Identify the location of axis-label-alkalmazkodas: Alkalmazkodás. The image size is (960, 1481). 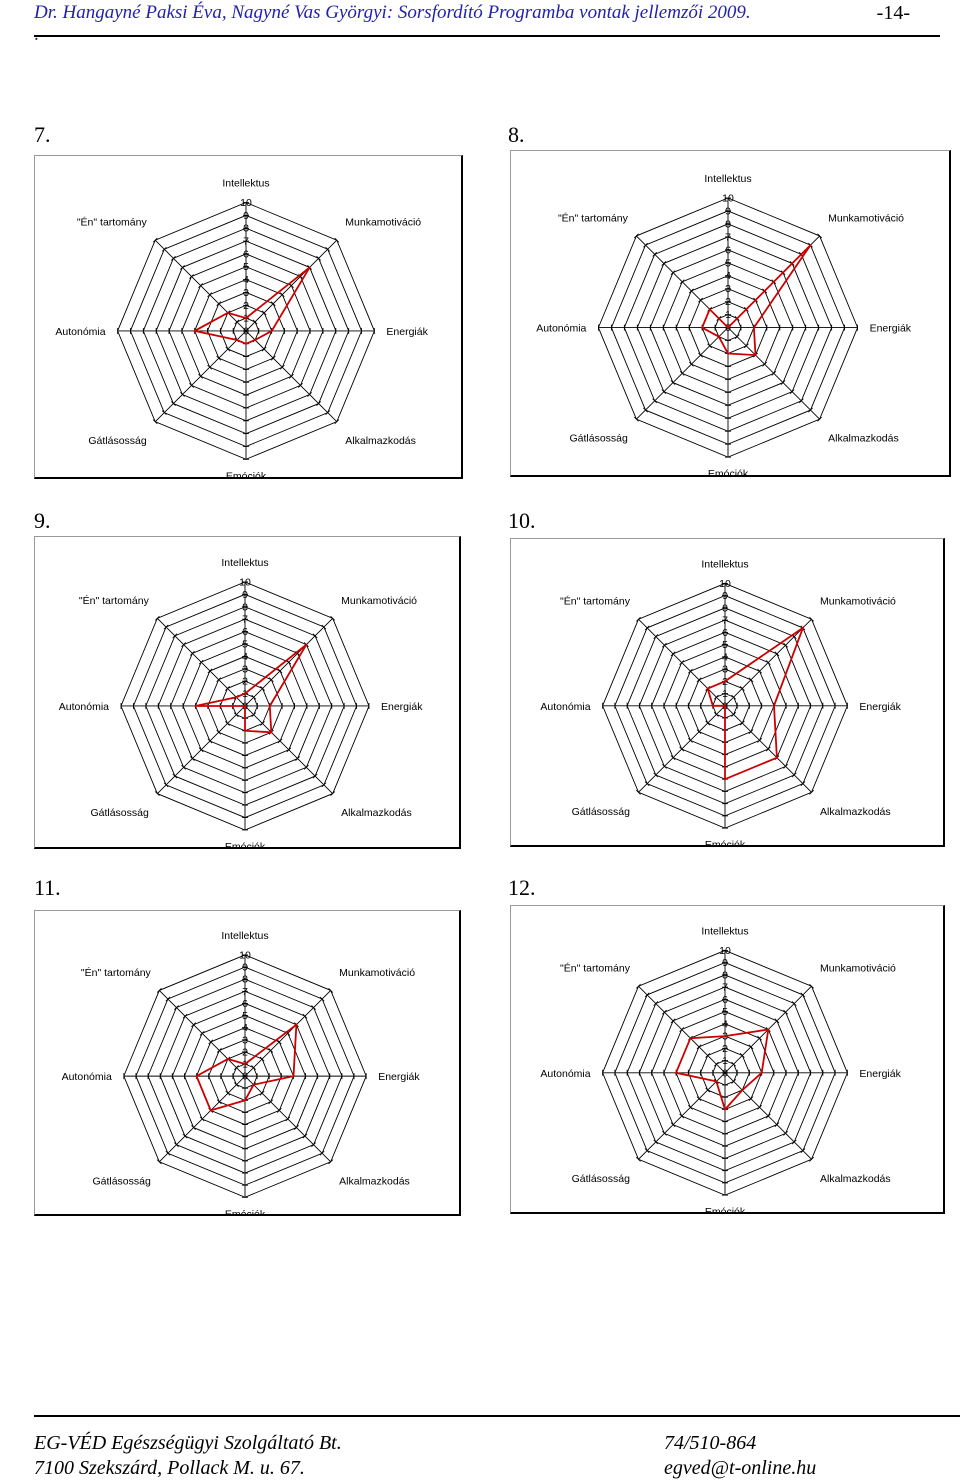
(374, 1181).